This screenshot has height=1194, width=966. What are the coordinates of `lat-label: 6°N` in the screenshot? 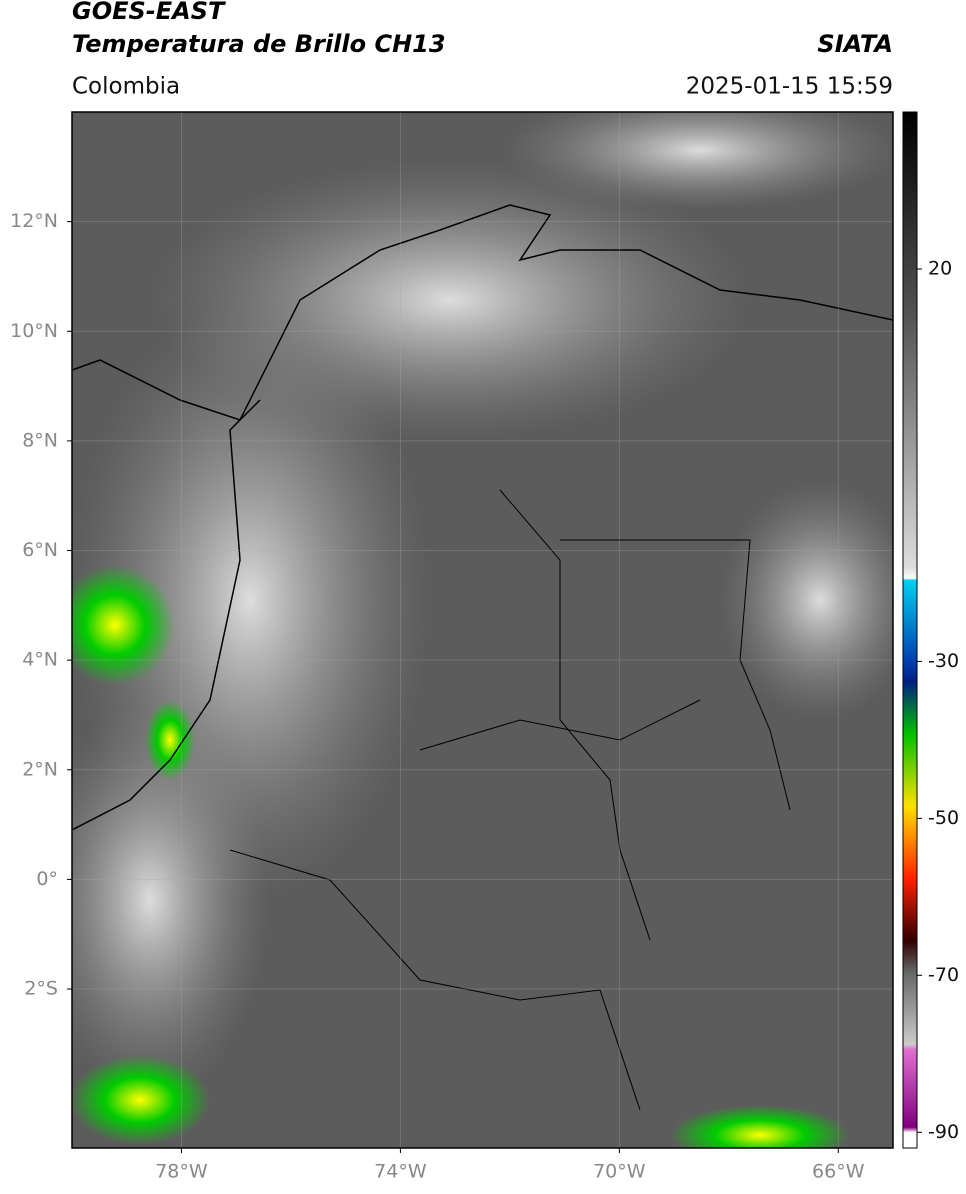 It's located at (40, 550).